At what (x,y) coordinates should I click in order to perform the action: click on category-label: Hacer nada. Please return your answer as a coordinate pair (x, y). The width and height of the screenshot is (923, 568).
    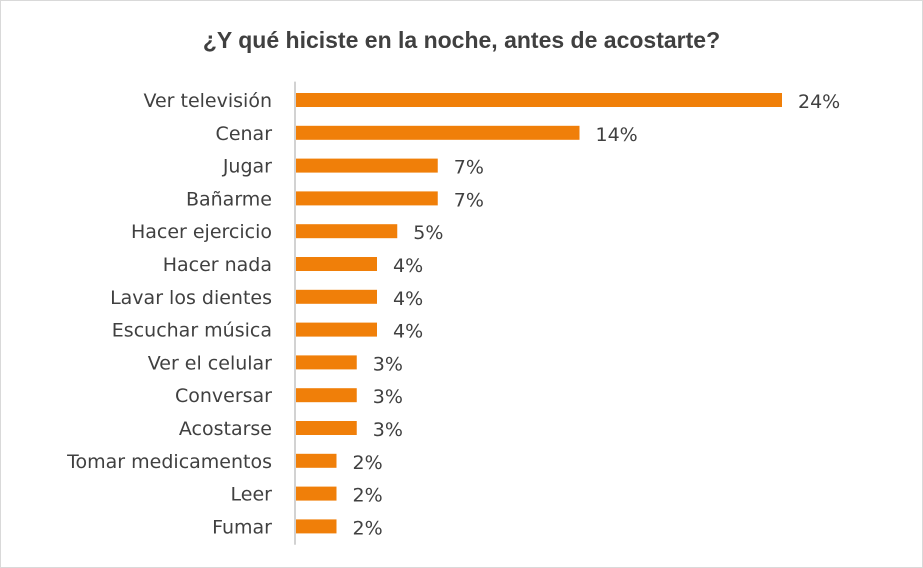
    Looking at the image, I should click on (217, 265).